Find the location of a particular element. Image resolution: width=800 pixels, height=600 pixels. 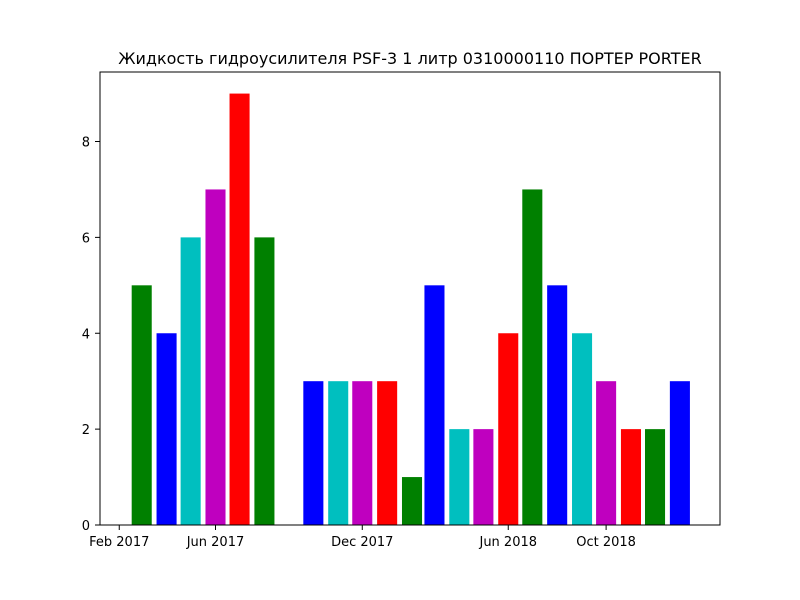

y-tick-label: 6 is located at coordinates (86, 238).